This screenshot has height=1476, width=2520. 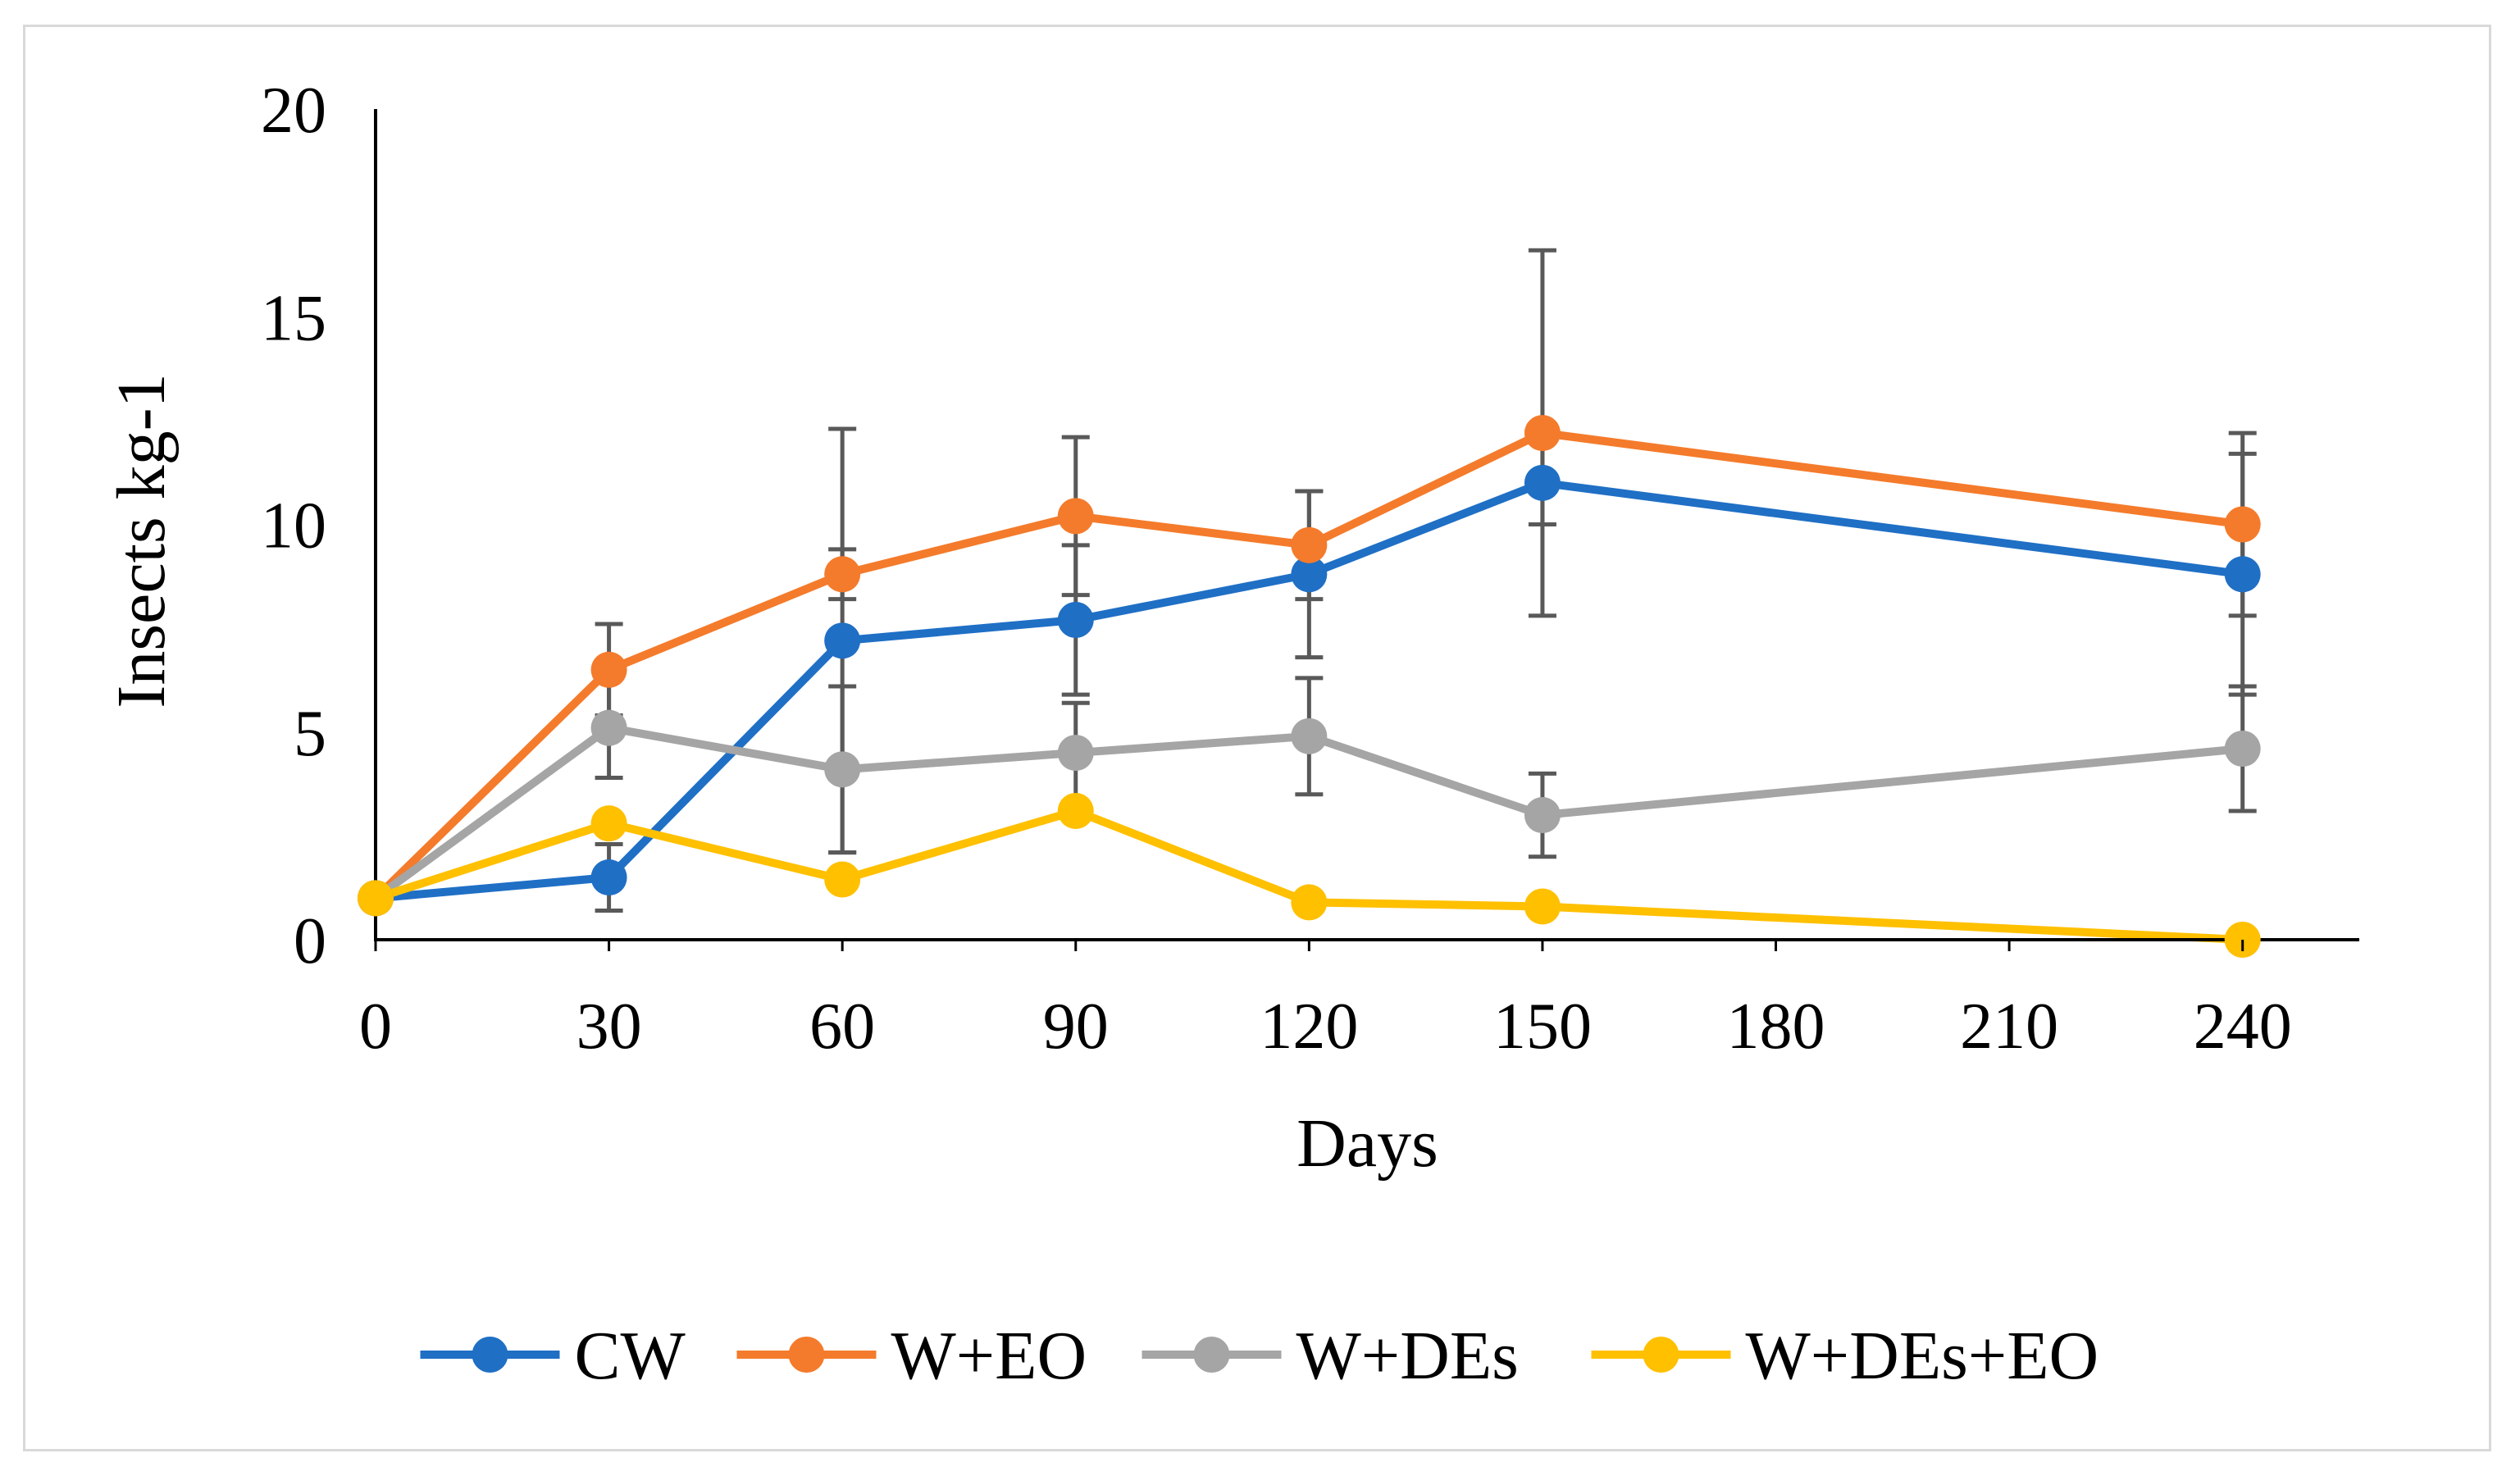 What do you see at coordinates (293, 111) in the screenshot?
I see `y-tick-label: 20` at bounding box center [293, 111].